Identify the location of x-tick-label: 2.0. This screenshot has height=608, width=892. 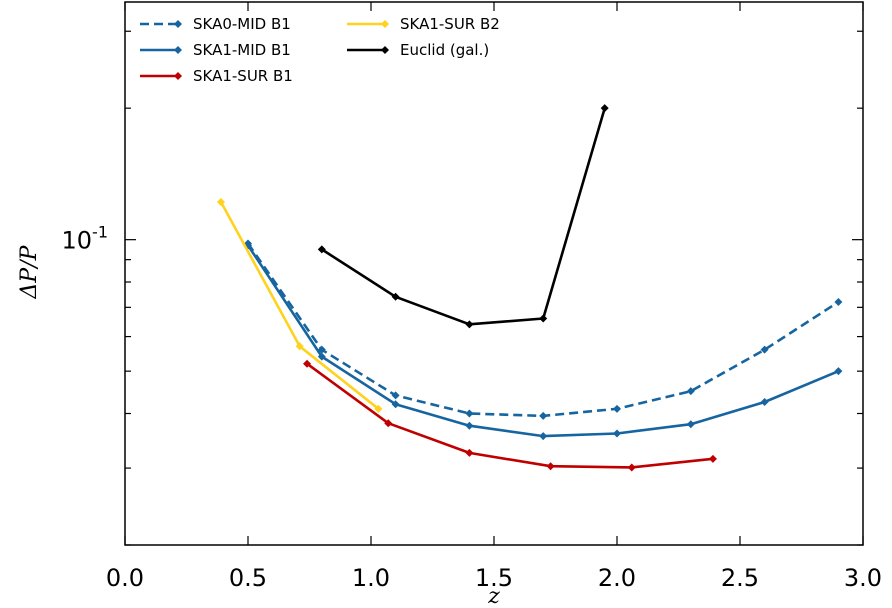
(617, 578).